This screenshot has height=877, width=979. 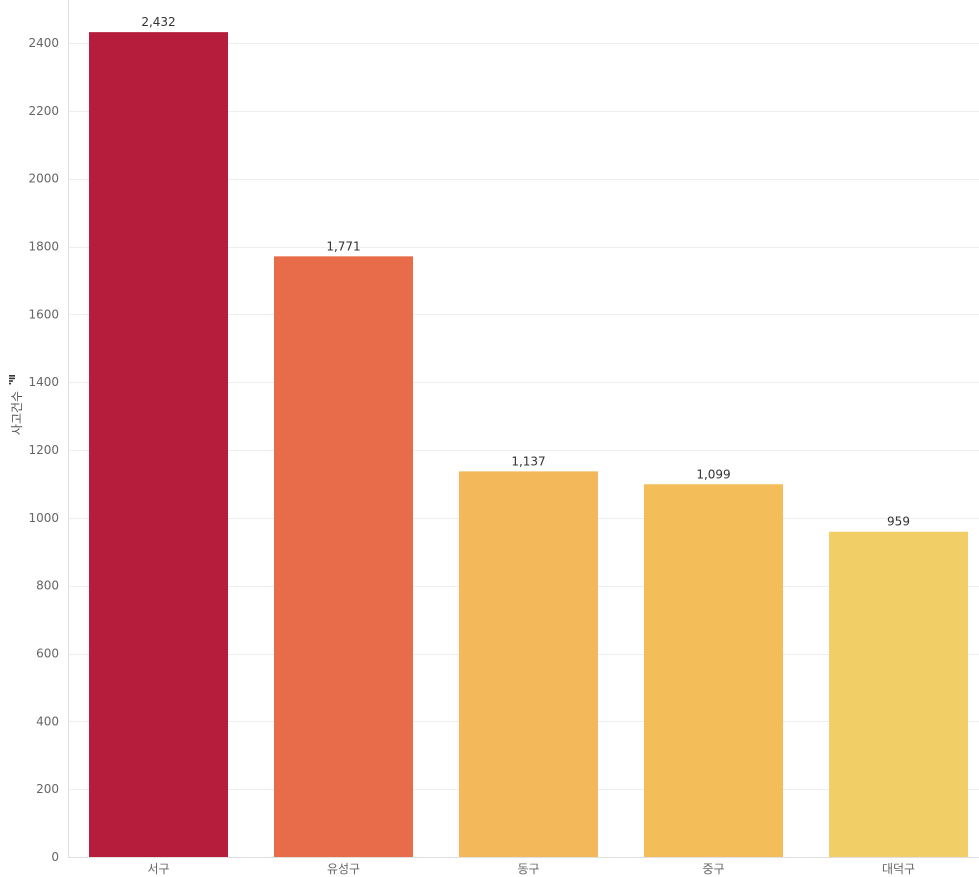 I want to click on y-tick-label: 0, so click(x=55, y=857).